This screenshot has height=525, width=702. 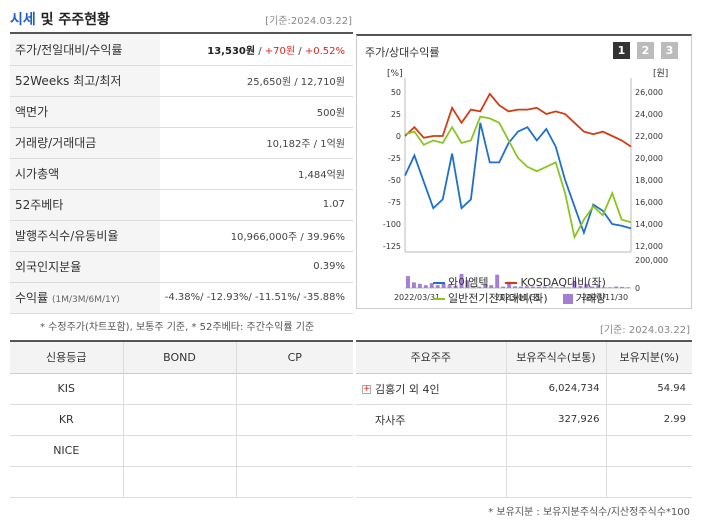 I want to click on return-label: 수익률 (1M/3M/6M/1Y), so click(x=85, y=298).